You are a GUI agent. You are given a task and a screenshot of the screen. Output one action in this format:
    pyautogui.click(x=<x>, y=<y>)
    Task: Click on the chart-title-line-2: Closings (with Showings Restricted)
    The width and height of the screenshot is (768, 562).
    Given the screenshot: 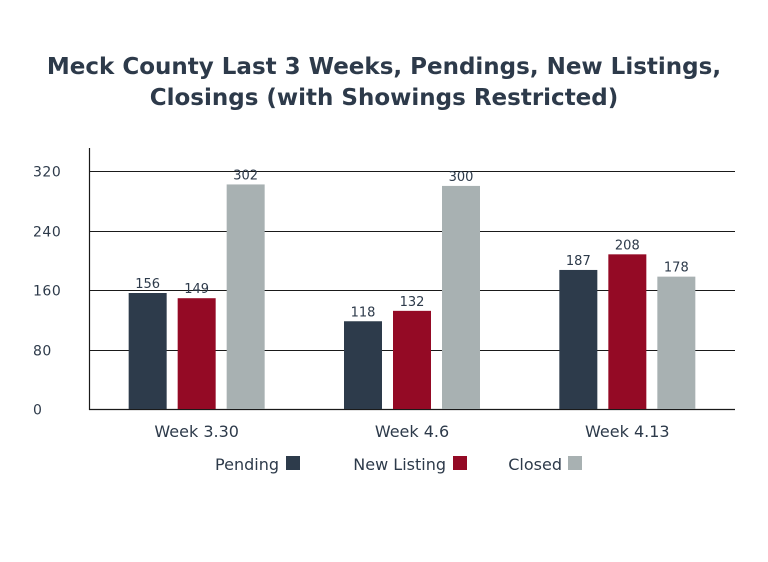 What is the action you would take?
    pyautogui.click(x=384, y=98)
    